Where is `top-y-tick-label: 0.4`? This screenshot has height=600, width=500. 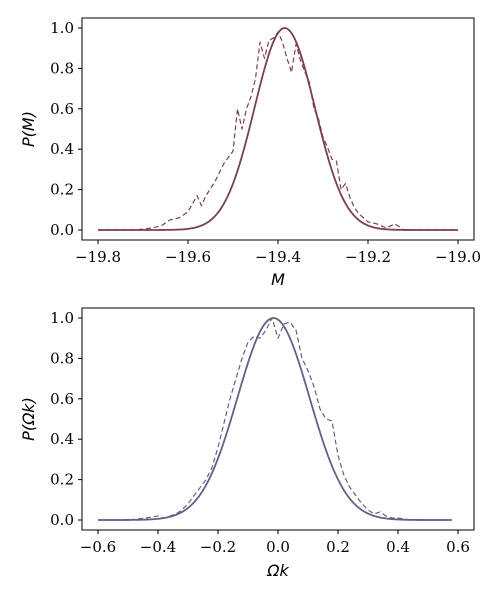 top-y-tick-label: 0.4 is located at coordinates (62, 149).